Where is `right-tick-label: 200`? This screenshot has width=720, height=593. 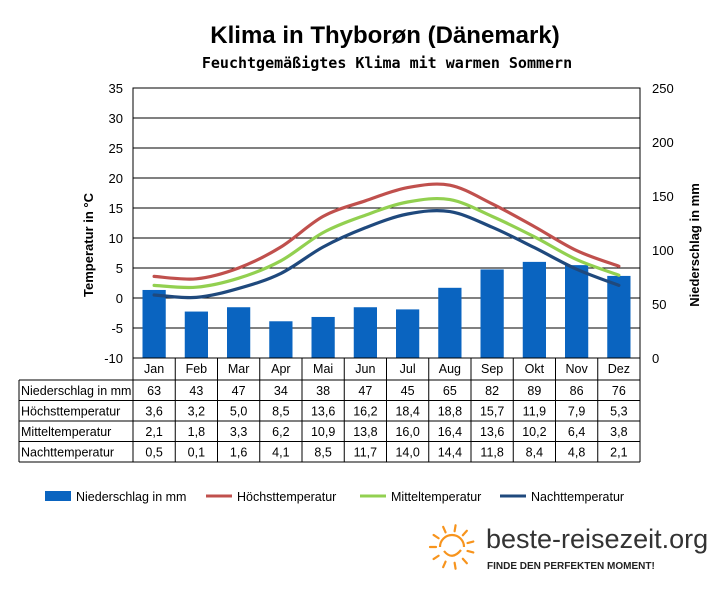
right-tick-label: 200 is located at coordinates (663, 142).